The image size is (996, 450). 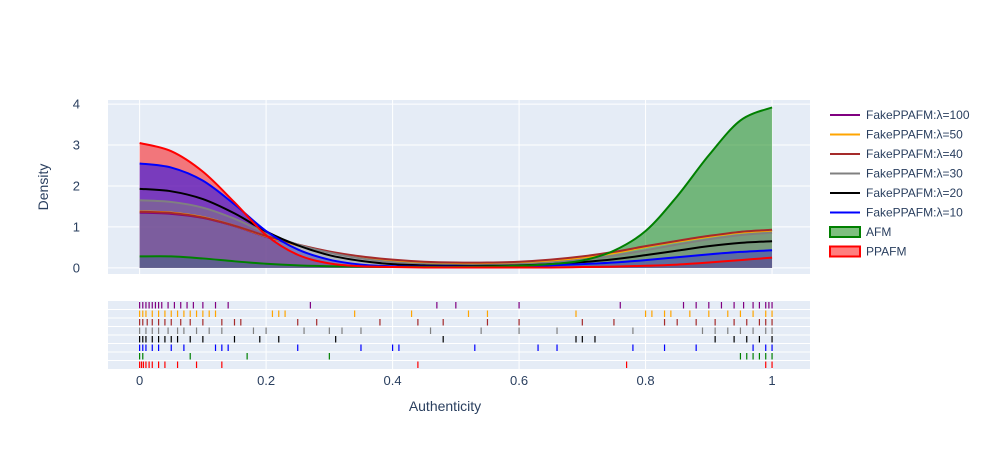 What do you see at coordinates (76, 145) in the screenshot?
I see `y-tick-label-3: 3` at bounding box center [76, 145].